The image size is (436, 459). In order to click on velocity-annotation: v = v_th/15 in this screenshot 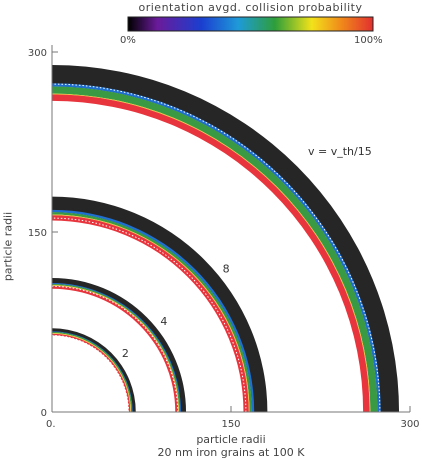, I will do `click(340, 151)`.